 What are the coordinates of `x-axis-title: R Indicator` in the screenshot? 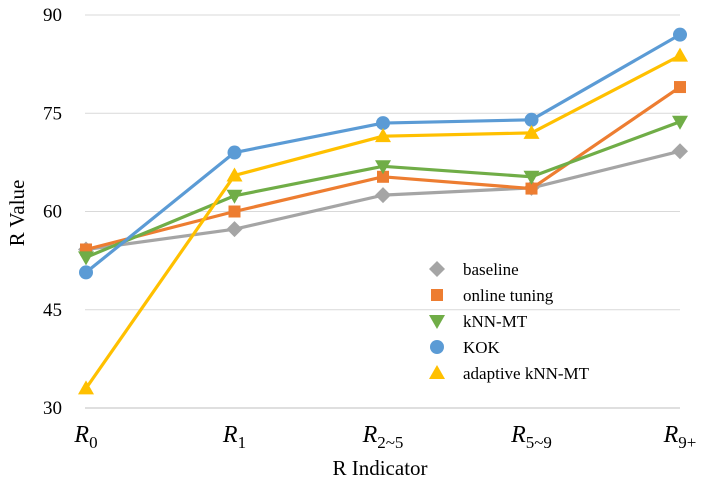 It's located at (379, 468).